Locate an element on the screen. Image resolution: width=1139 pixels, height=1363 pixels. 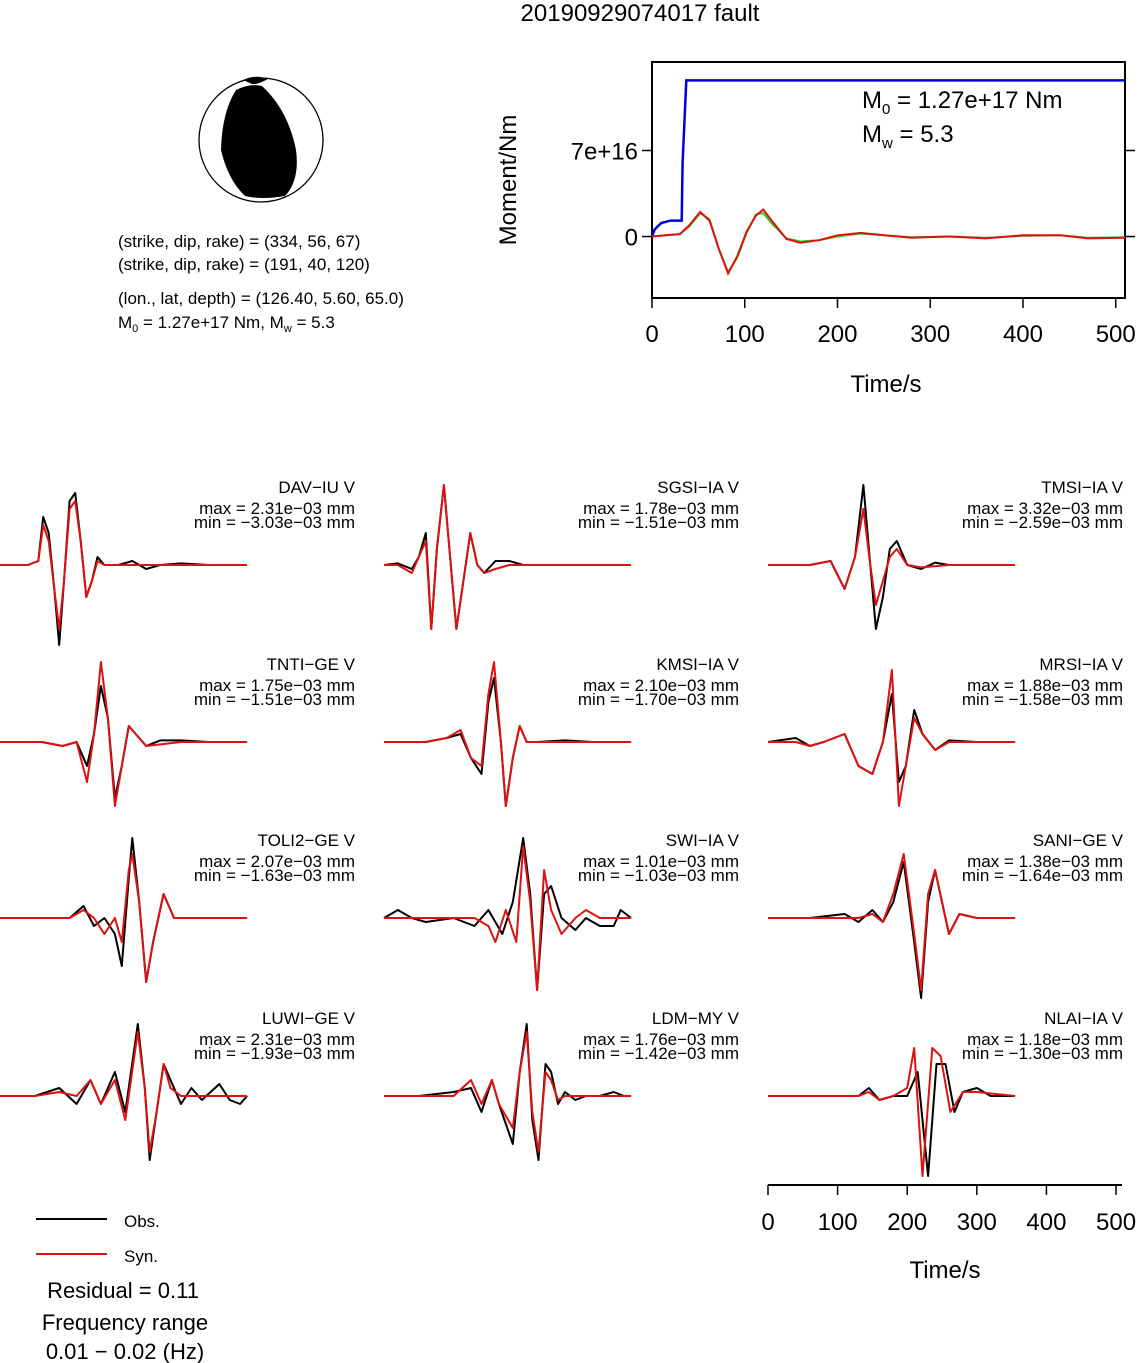
waveform-xtick-label-1: 100 is located at coordinates (838, 1222).